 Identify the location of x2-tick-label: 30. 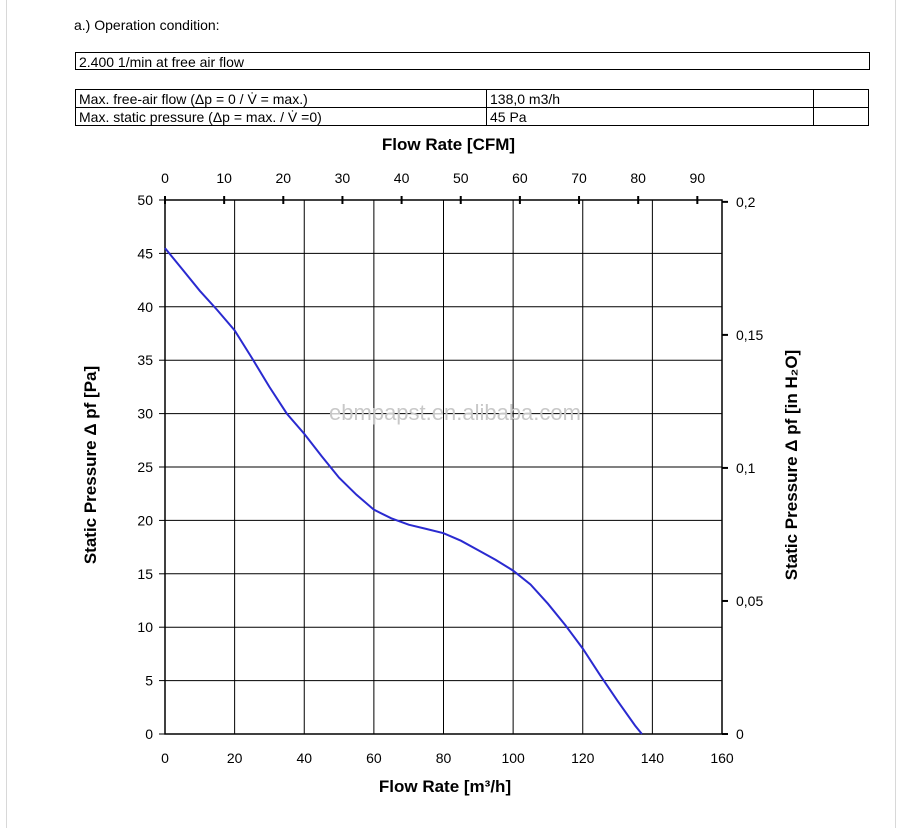
(343, 178).